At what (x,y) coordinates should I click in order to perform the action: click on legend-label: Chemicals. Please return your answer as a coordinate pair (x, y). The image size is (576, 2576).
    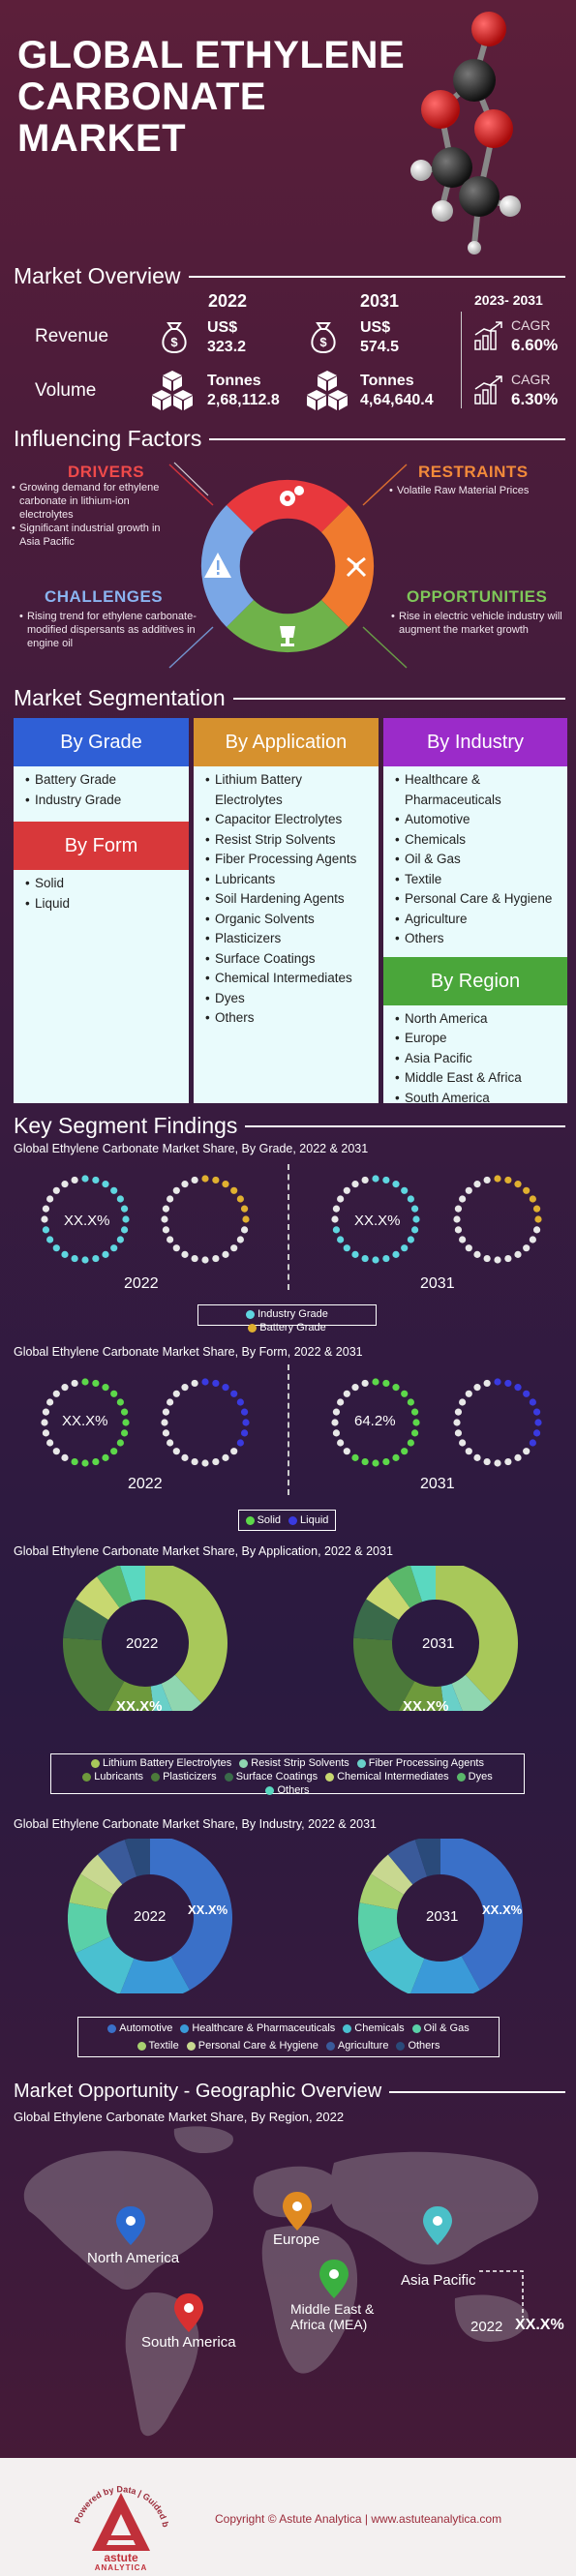
    Looking at the image, I should click on (379, 2028).